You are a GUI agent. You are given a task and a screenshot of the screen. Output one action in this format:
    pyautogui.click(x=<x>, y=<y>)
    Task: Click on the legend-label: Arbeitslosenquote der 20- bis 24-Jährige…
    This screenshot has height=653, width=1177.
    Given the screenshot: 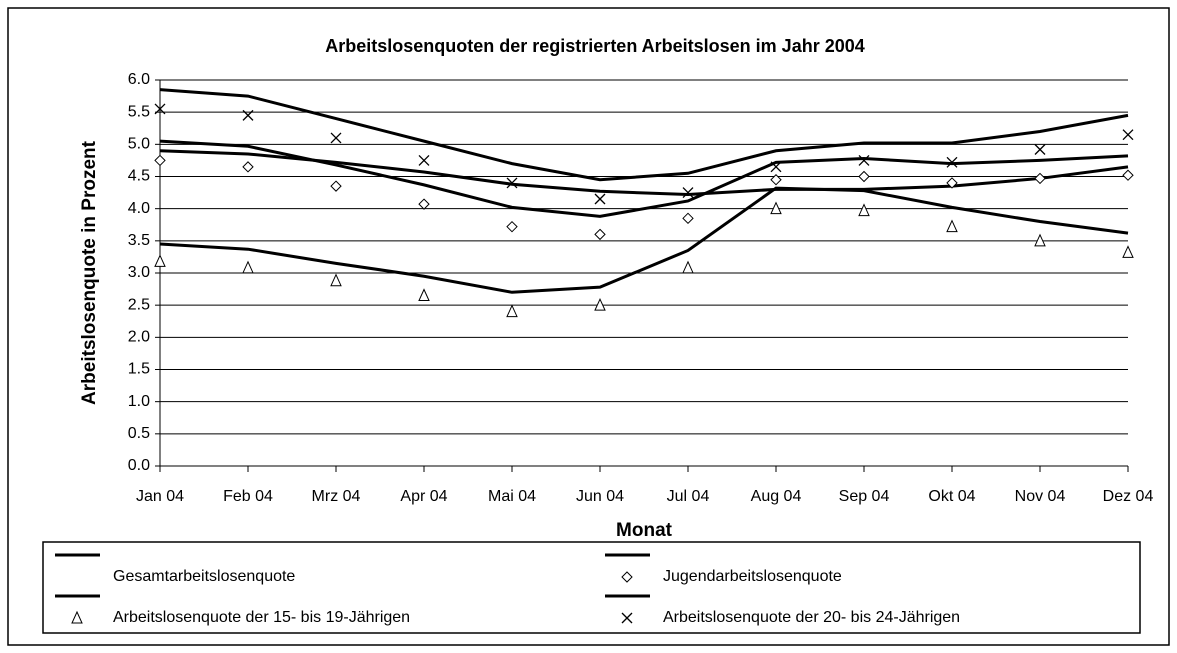 What is the action you would take?
    pyautogui.click(x=811, y=617)
    